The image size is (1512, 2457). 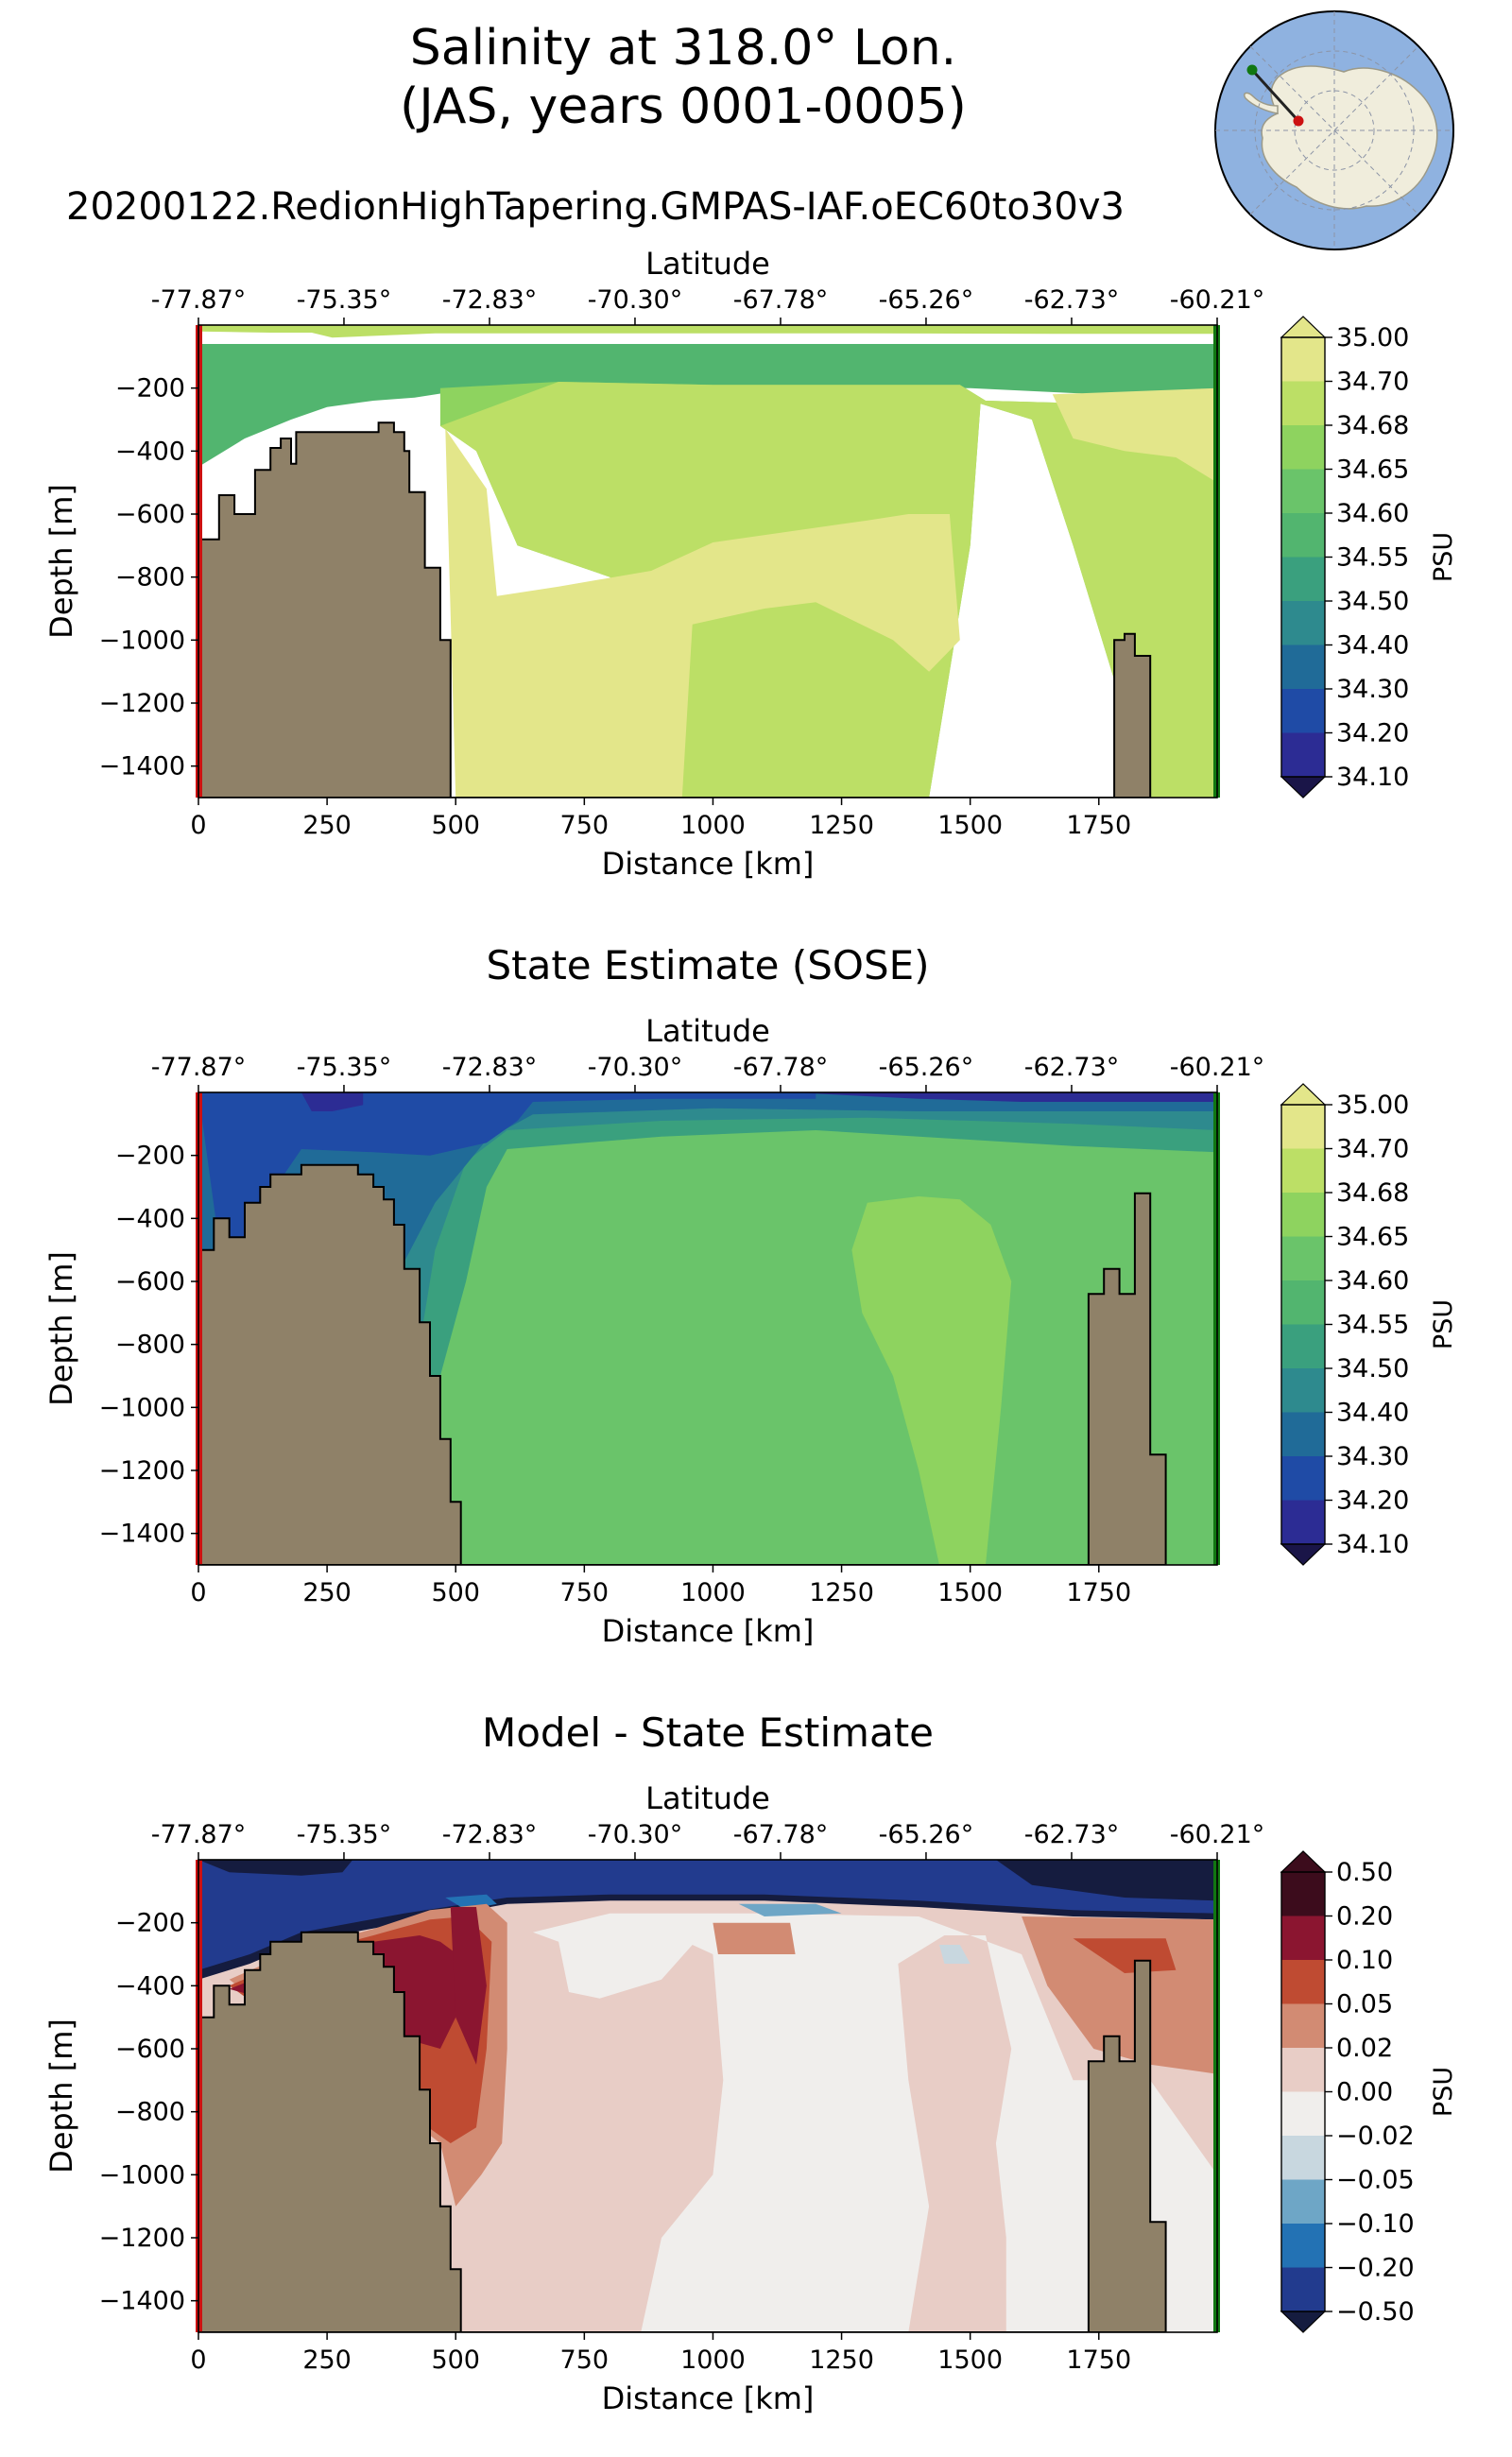 What do you see at coordinates (1372, 1413) in the screenshot?
I see `colorbar-tick-label: 34.40` at bounding box center [1372, 1413].